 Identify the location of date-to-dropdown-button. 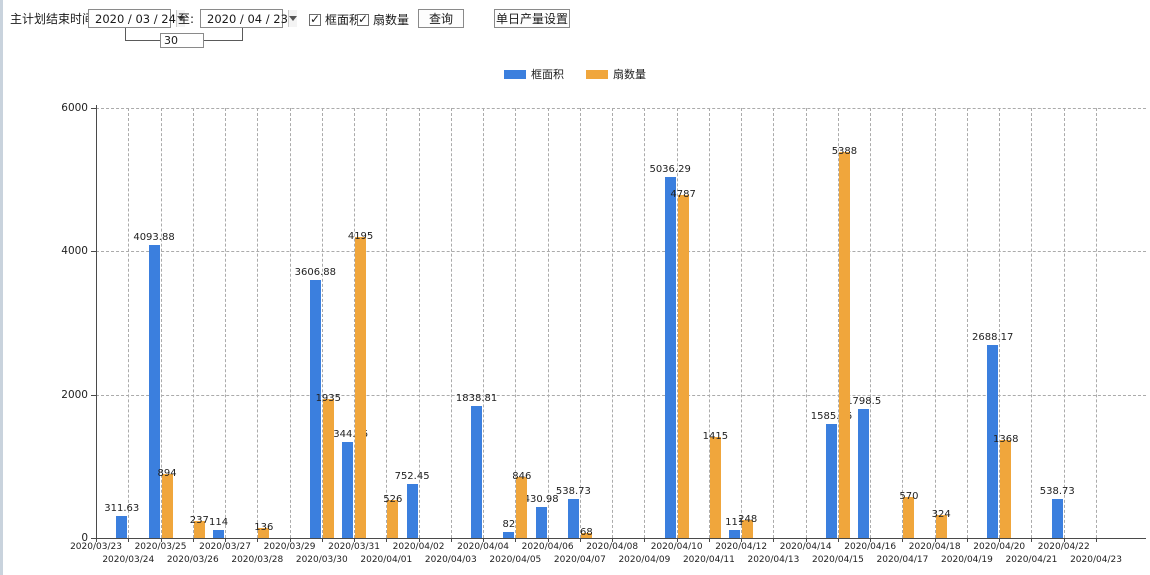
(292, 18).